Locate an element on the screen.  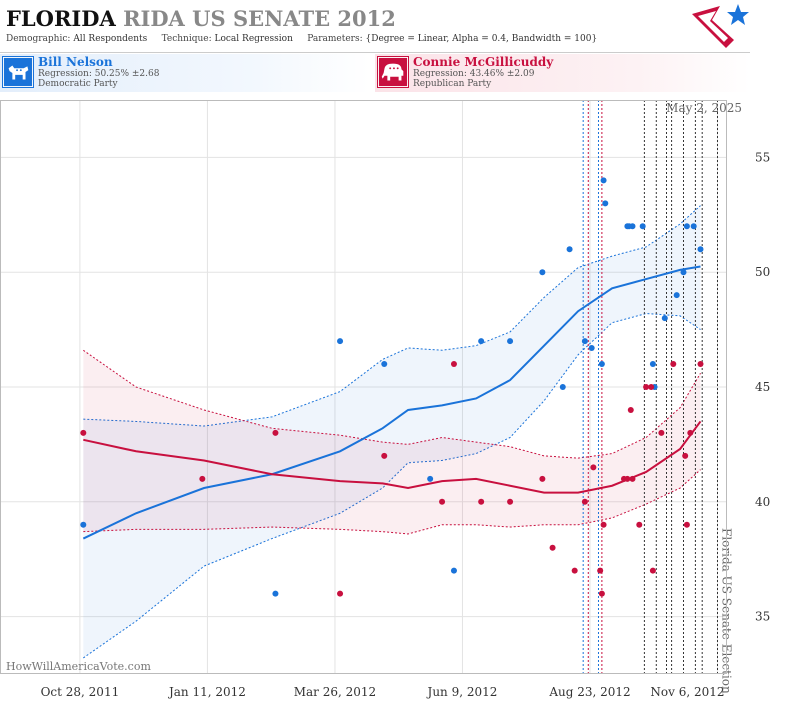
democrat-donkey-icon is located at coordinates (18, 72).